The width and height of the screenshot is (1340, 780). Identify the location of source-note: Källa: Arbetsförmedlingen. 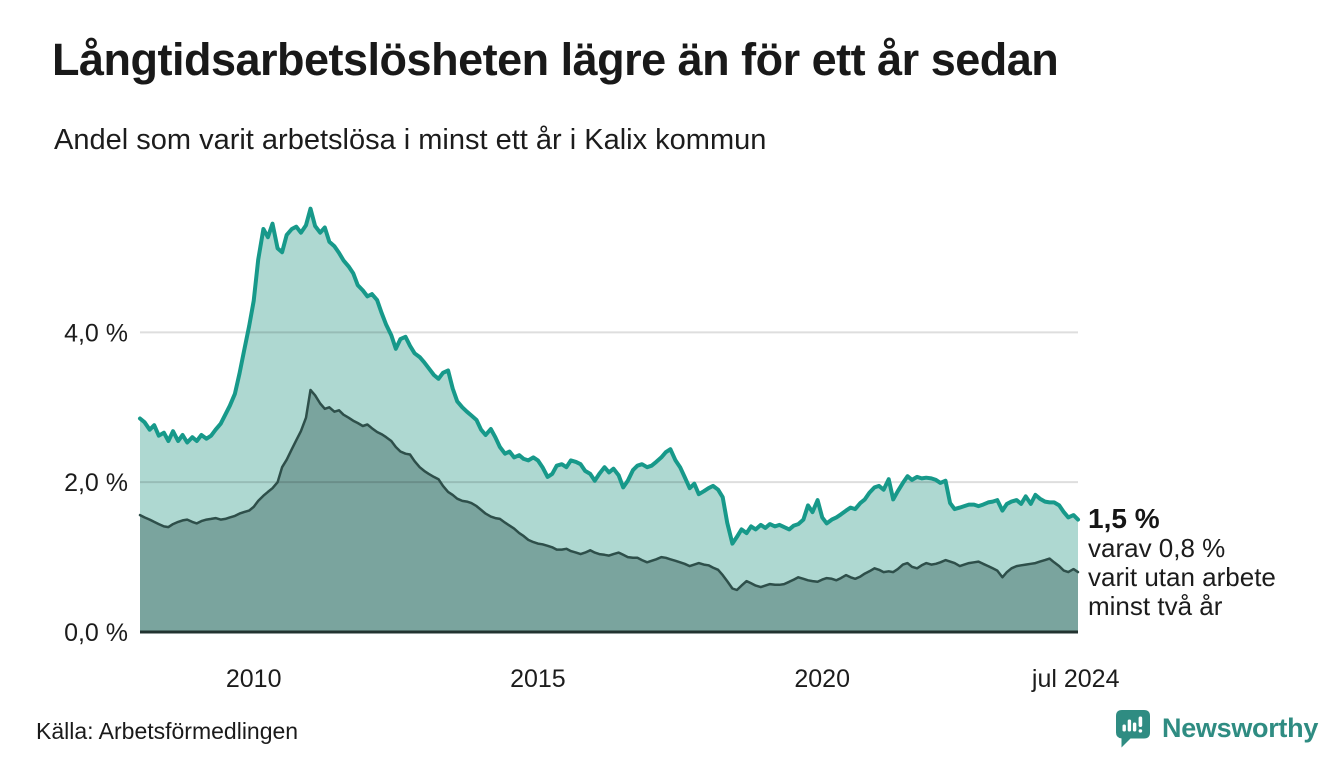
(167, 731).